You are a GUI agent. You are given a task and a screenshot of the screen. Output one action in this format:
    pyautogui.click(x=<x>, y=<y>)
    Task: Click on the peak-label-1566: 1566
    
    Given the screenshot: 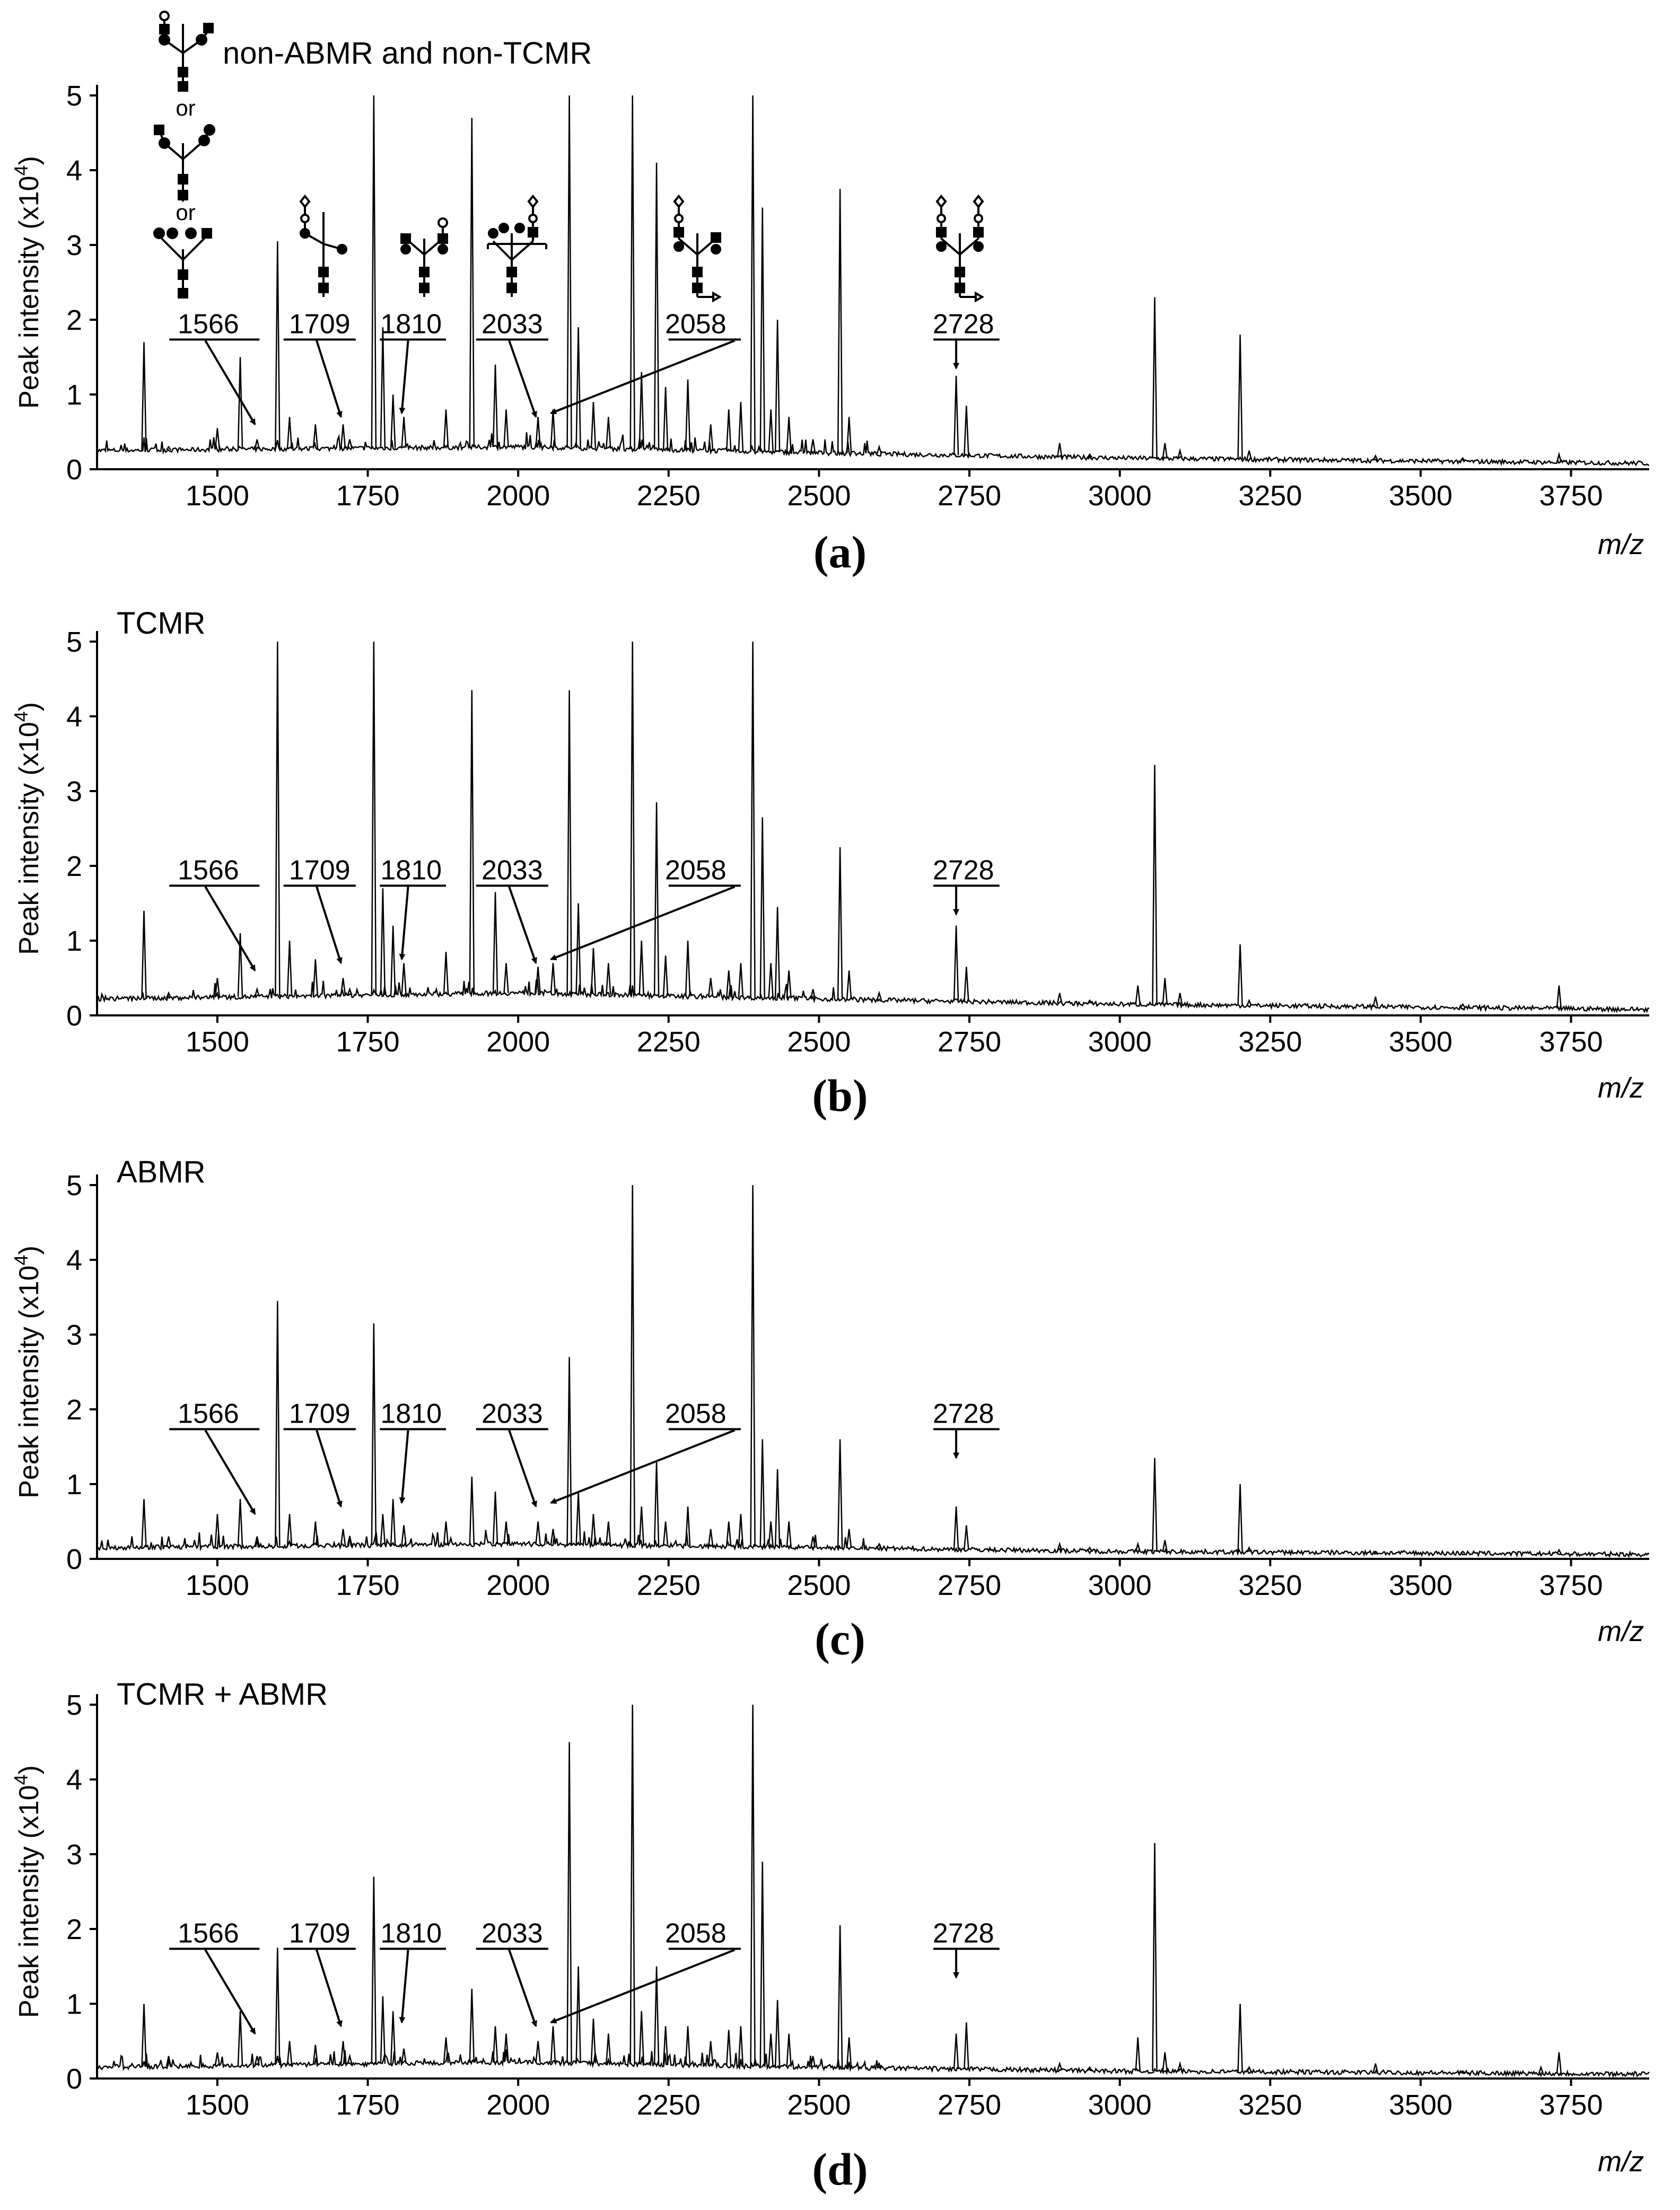 What is the action you would take?
    pyautogui.click(x=208, y=1933)
    